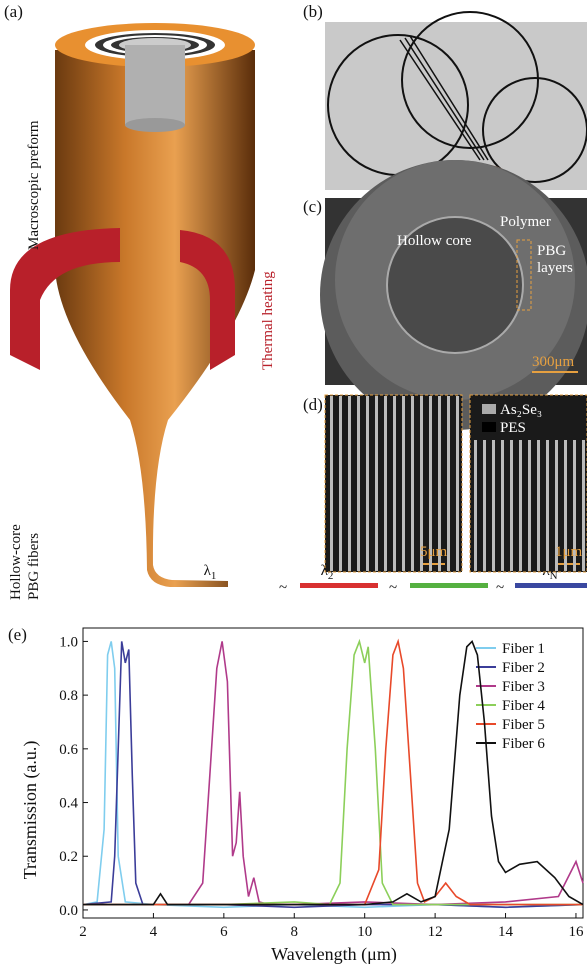  I want to click on subscript: N, so click(554, 576).